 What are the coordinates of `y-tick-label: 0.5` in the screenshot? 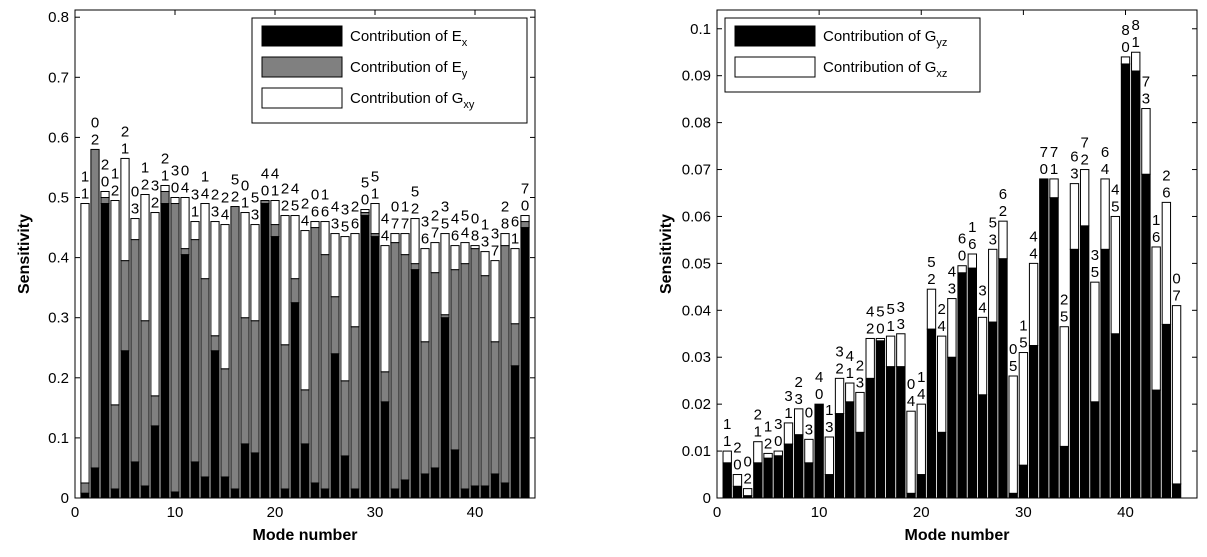 It's located at (58, 198).